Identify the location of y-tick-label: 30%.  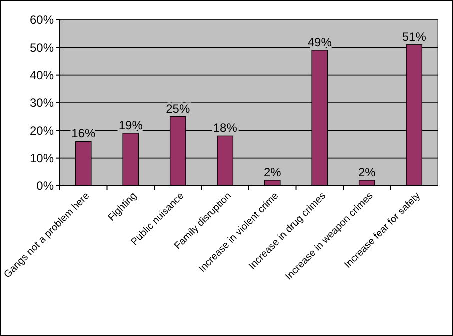
(42, 103).